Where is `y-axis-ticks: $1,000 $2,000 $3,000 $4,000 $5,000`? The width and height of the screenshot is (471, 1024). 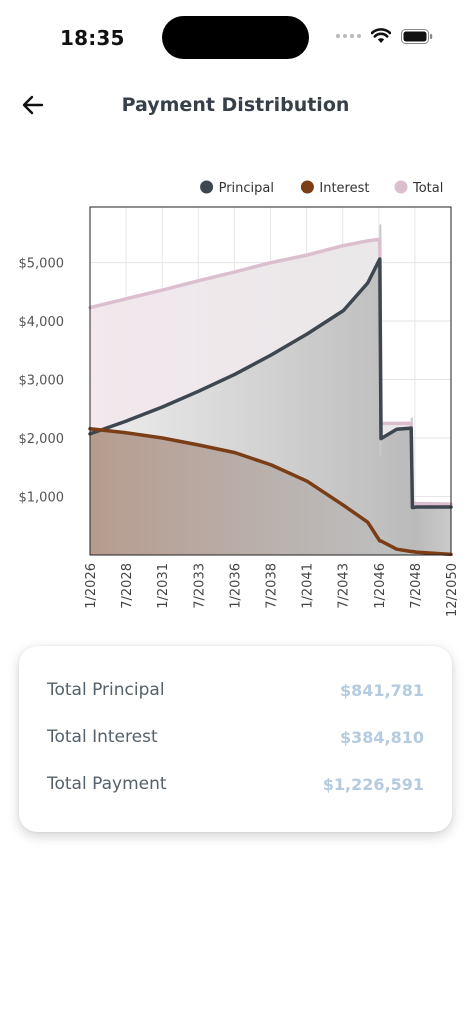 y-axis-ticks: $1,000 $2,000 $3,000 $4,000 $5,000 is located at coordinates (42, 381).